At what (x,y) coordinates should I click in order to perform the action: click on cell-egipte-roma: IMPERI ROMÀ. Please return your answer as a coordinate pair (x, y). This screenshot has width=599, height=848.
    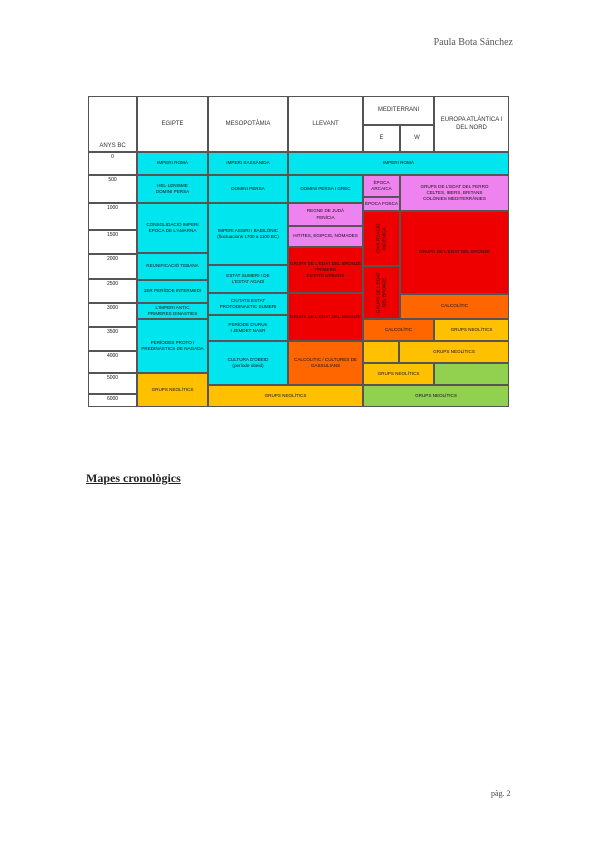
    Looking at the image, I should click on (172, 163).